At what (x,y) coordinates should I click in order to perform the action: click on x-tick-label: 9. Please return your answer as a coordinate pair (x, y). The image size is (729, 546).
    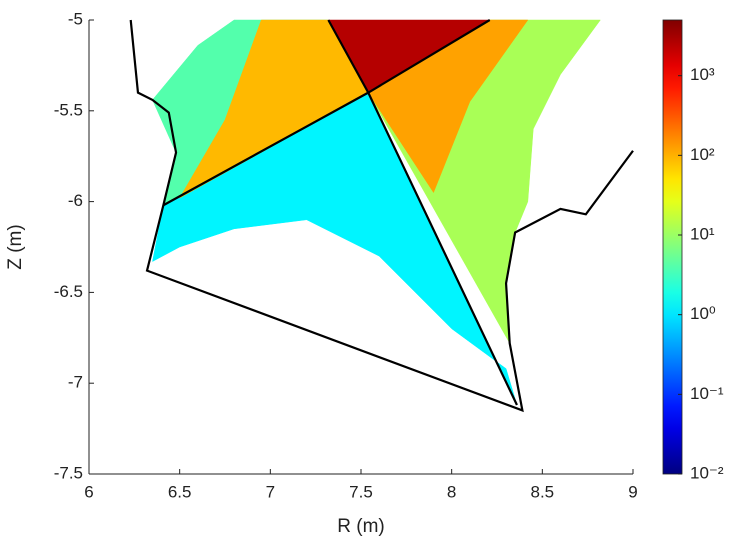
    Looking at the image, I should click on (632, 491).